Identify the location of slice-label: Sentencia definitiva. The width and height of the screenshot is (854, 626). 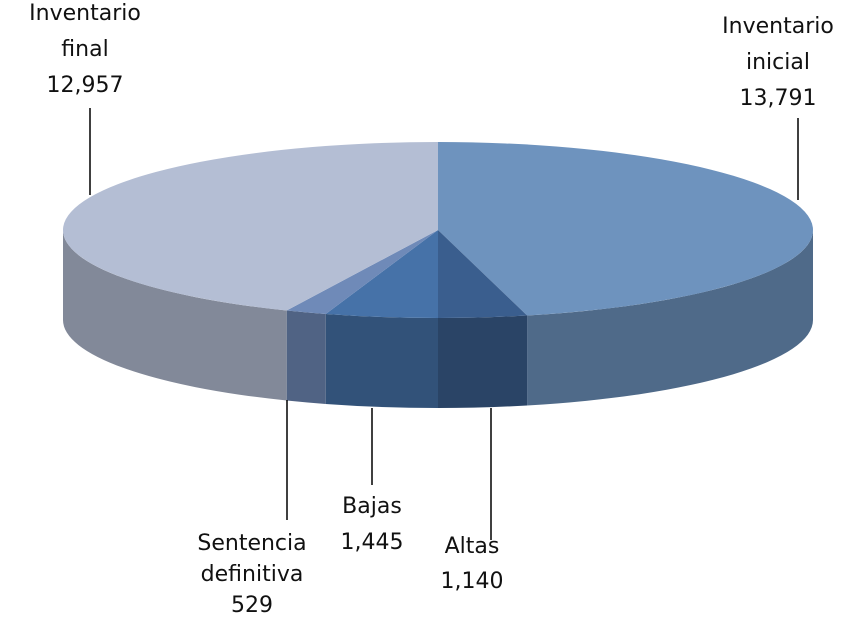
(251, 559).